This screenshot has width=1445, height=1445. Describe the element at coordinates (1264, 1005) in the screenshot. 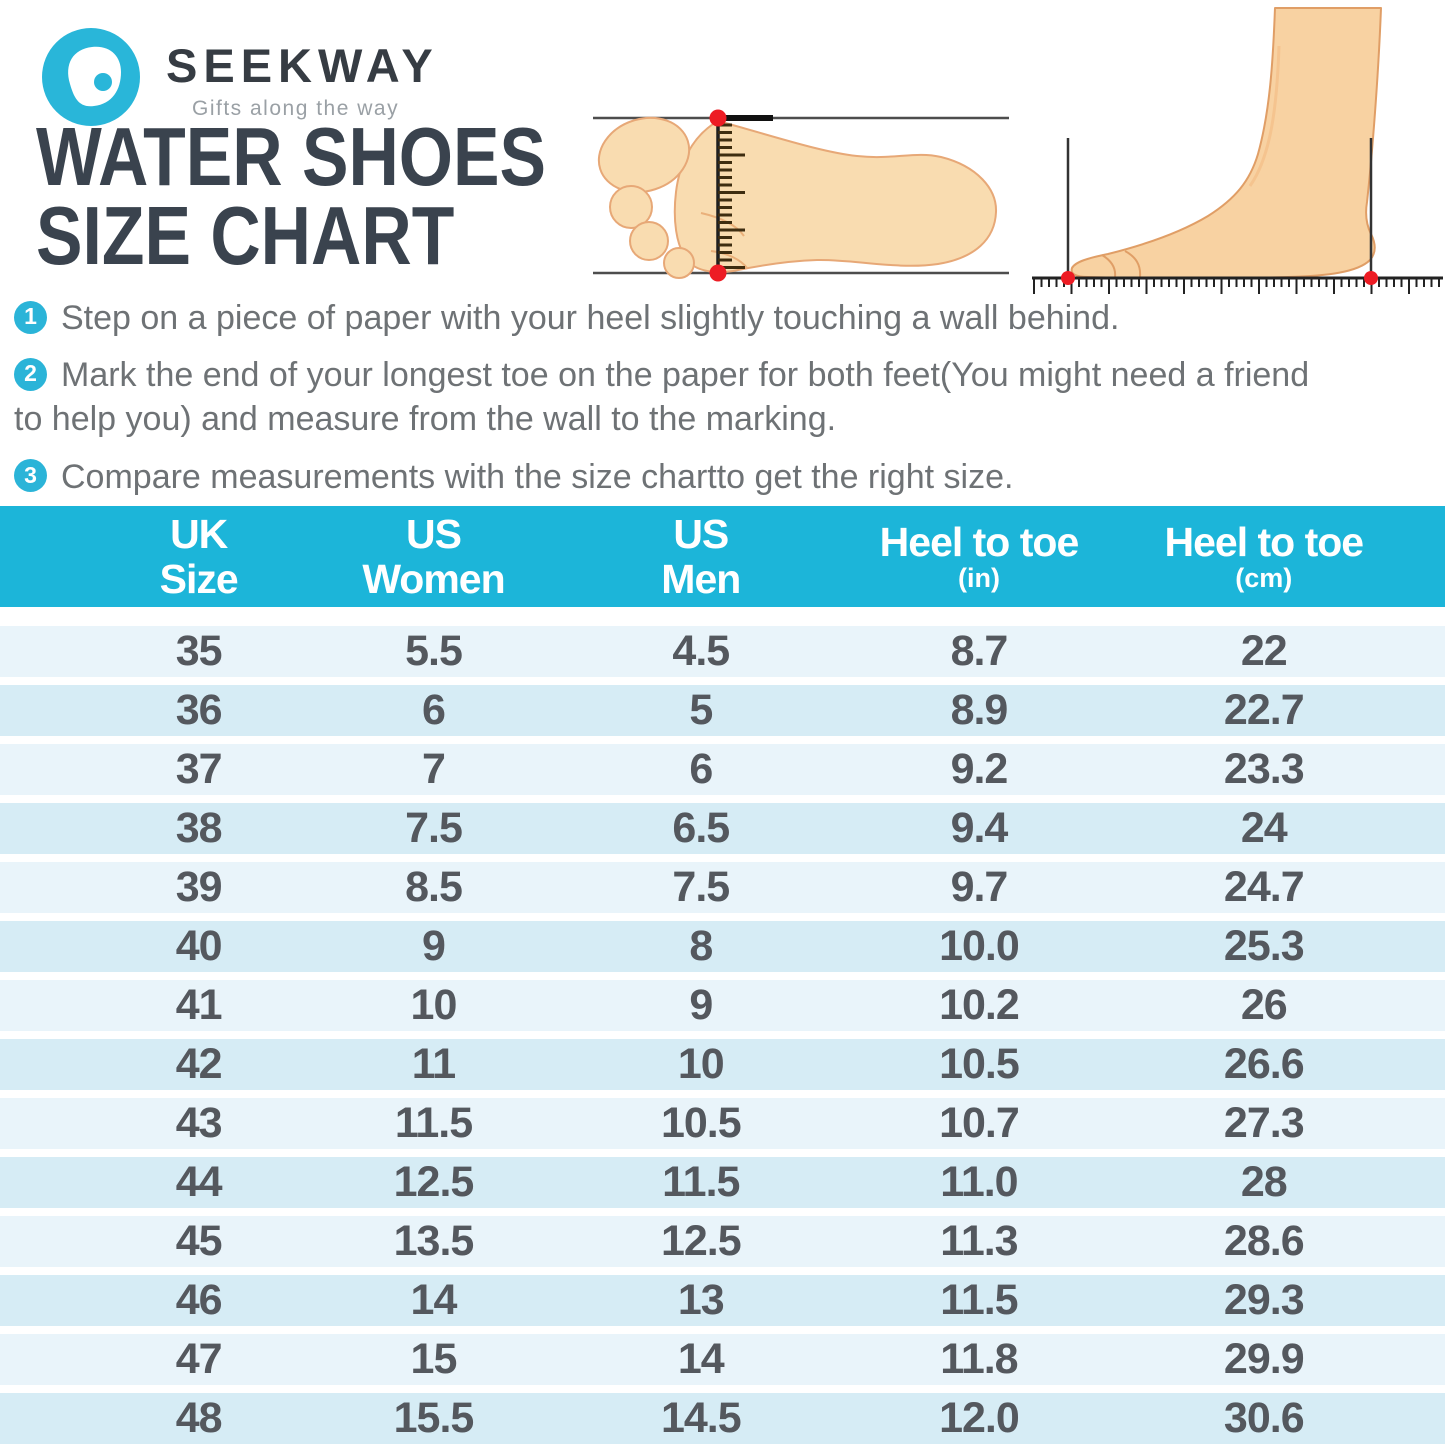

I see `size-table-cell: 26` at that location.